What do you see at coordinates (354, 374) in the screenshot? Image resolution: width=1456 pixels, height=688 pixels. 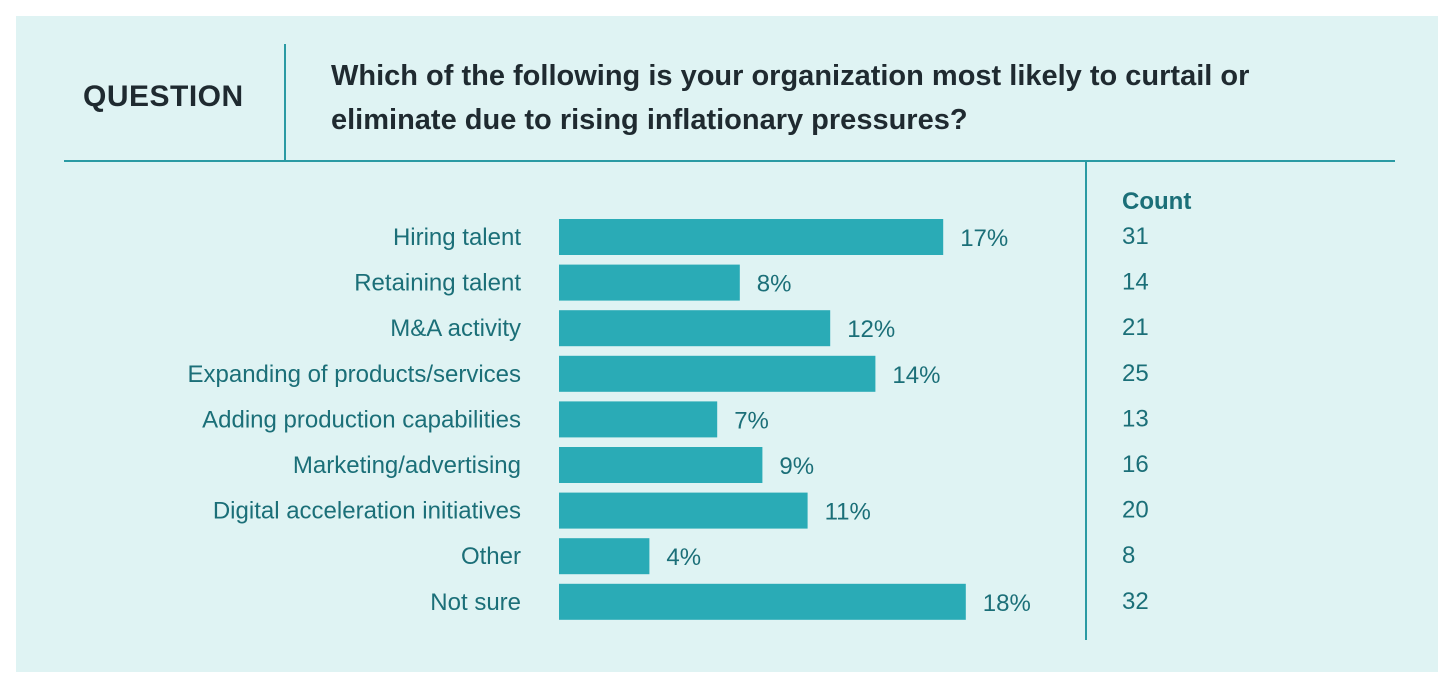 I see `category-label: Expanding of products/services` at bounding box center [354, 374].